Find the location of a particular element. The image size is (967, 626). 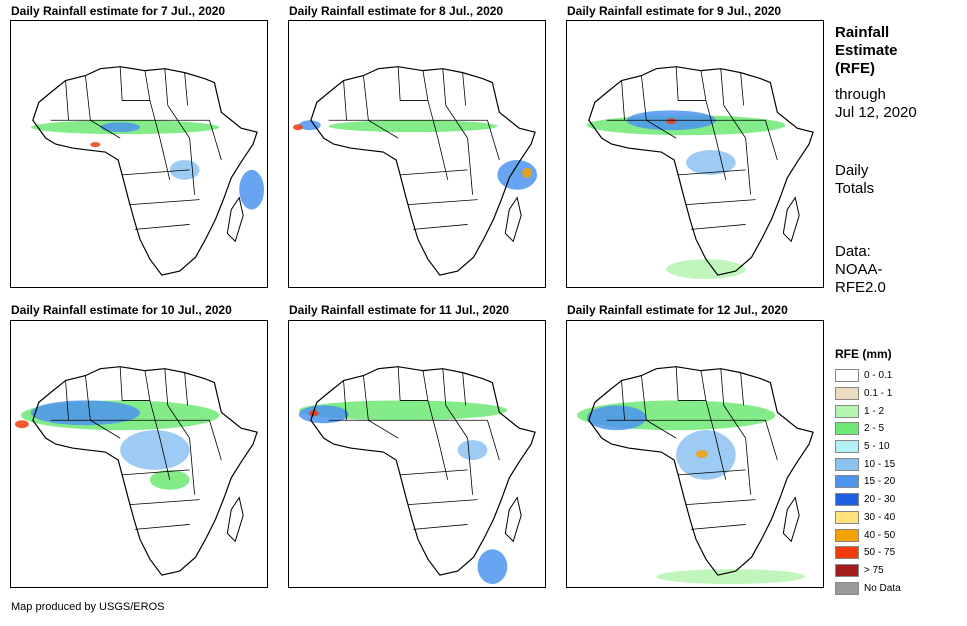

legend-label: 40 - 50 is located at coordinates (880, 535).